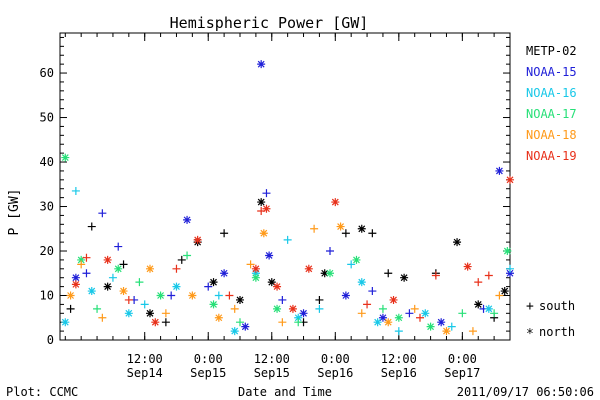  Describe the element at coordinates (145, 373) in the screenshot. I see `x-tick-date-label: Sep14` at that location.